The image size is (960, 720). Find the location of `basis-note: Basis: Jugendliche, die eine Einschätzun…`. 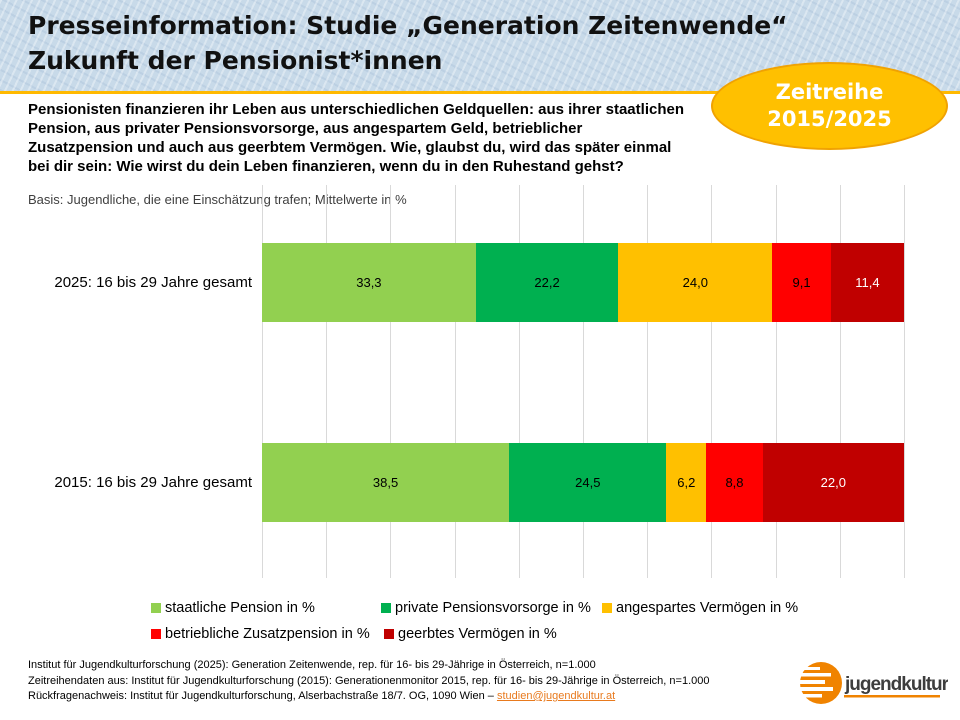

basis-note: Basis: Jugendliche, die eine Einschätzun… is located at coordinates (217, 199).